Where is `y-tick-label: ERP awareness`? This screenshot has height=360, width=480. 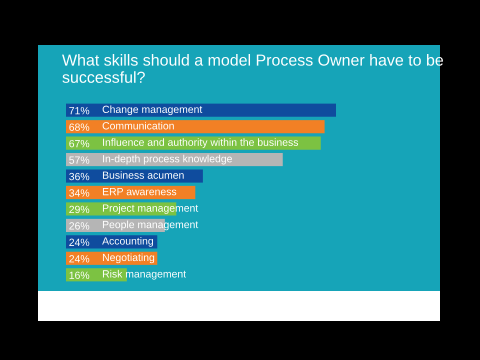
y-tick-label: ERP awareness is located at coordinates (139, 192).